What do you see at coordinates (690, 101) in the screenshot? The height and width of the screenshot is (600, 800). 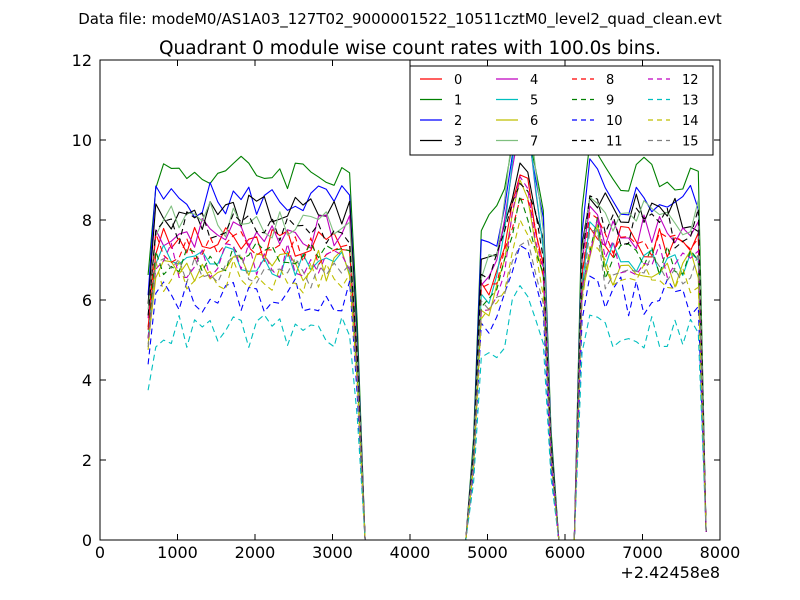 I see `legend-label-13: 13` at bounding box center [690, 101].